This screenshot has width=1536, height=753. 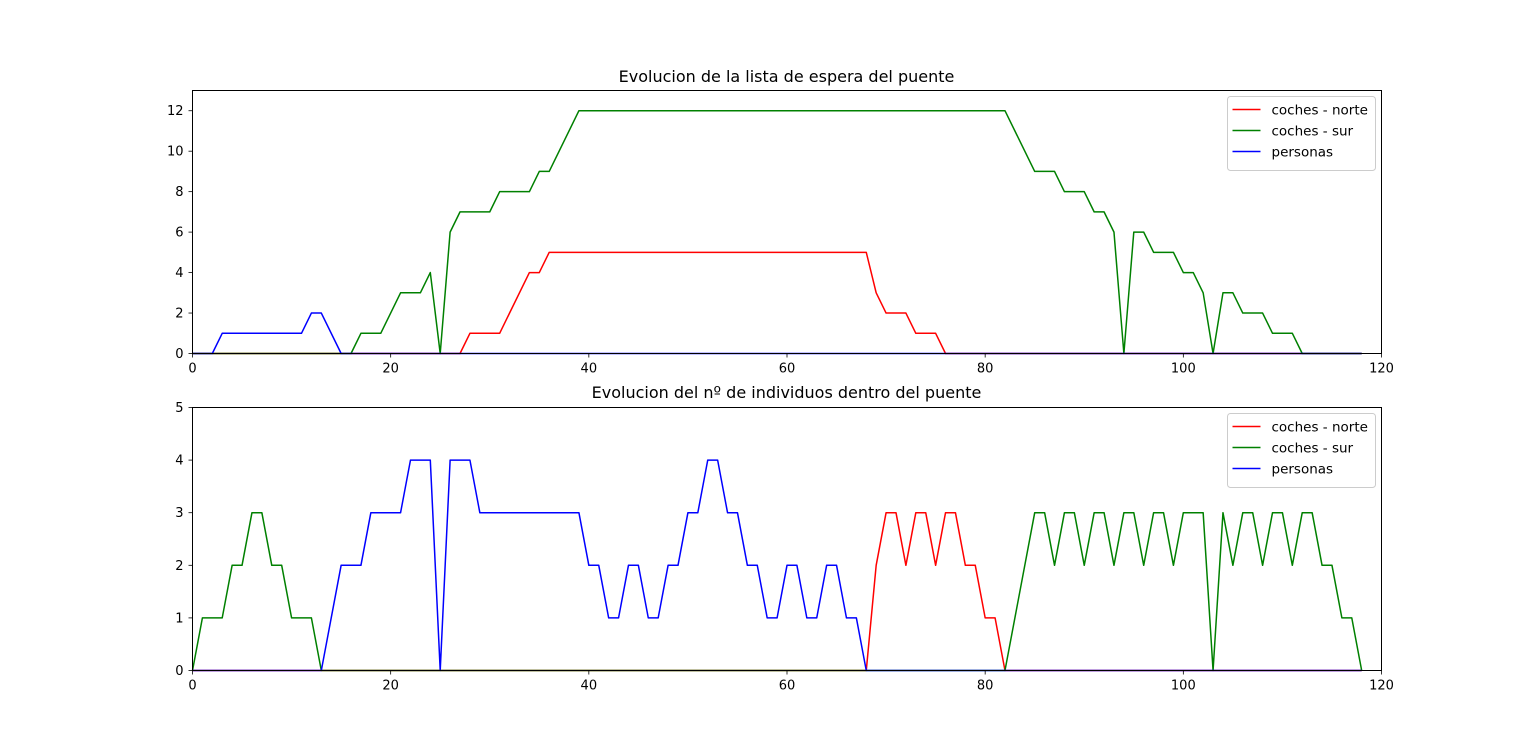 What do you see at coordinates (184, 540) in the screenshot?
I see `y-axis: 0 1 2 3 4 5` at bounding box center [184, 540].